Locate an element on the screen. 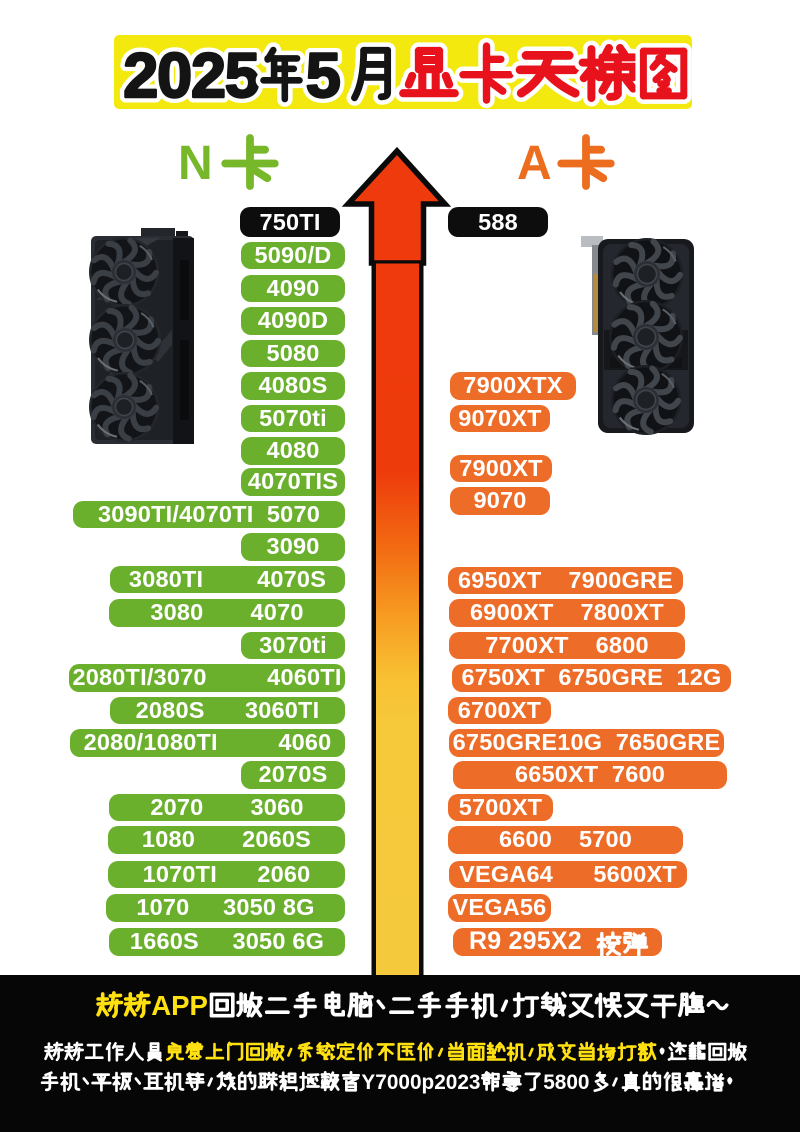 This screenshot has width=800, height=1132. svg-text: 2025 is located at coordinates (191, 76).